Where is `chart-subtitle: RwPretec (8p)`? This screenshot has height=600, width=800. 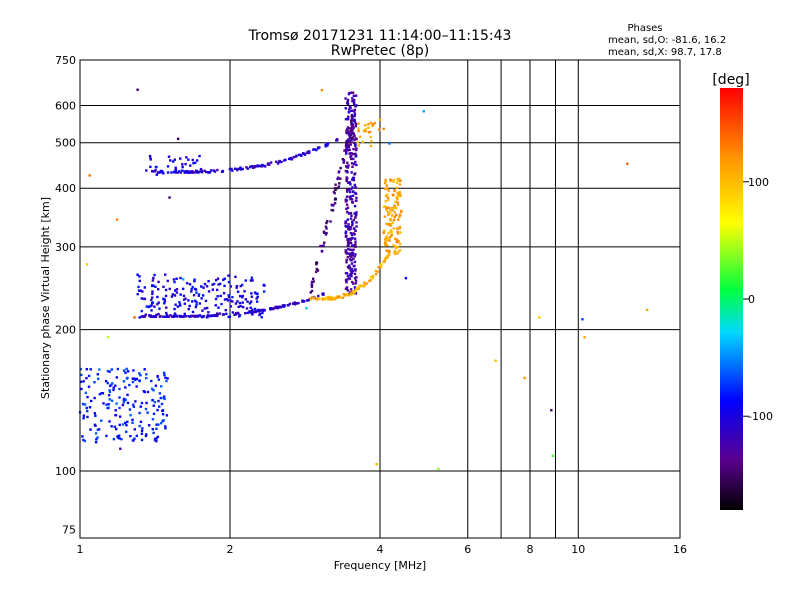 chart-subtitle: RwPretec (8p) is located at coordinates (380, 51).